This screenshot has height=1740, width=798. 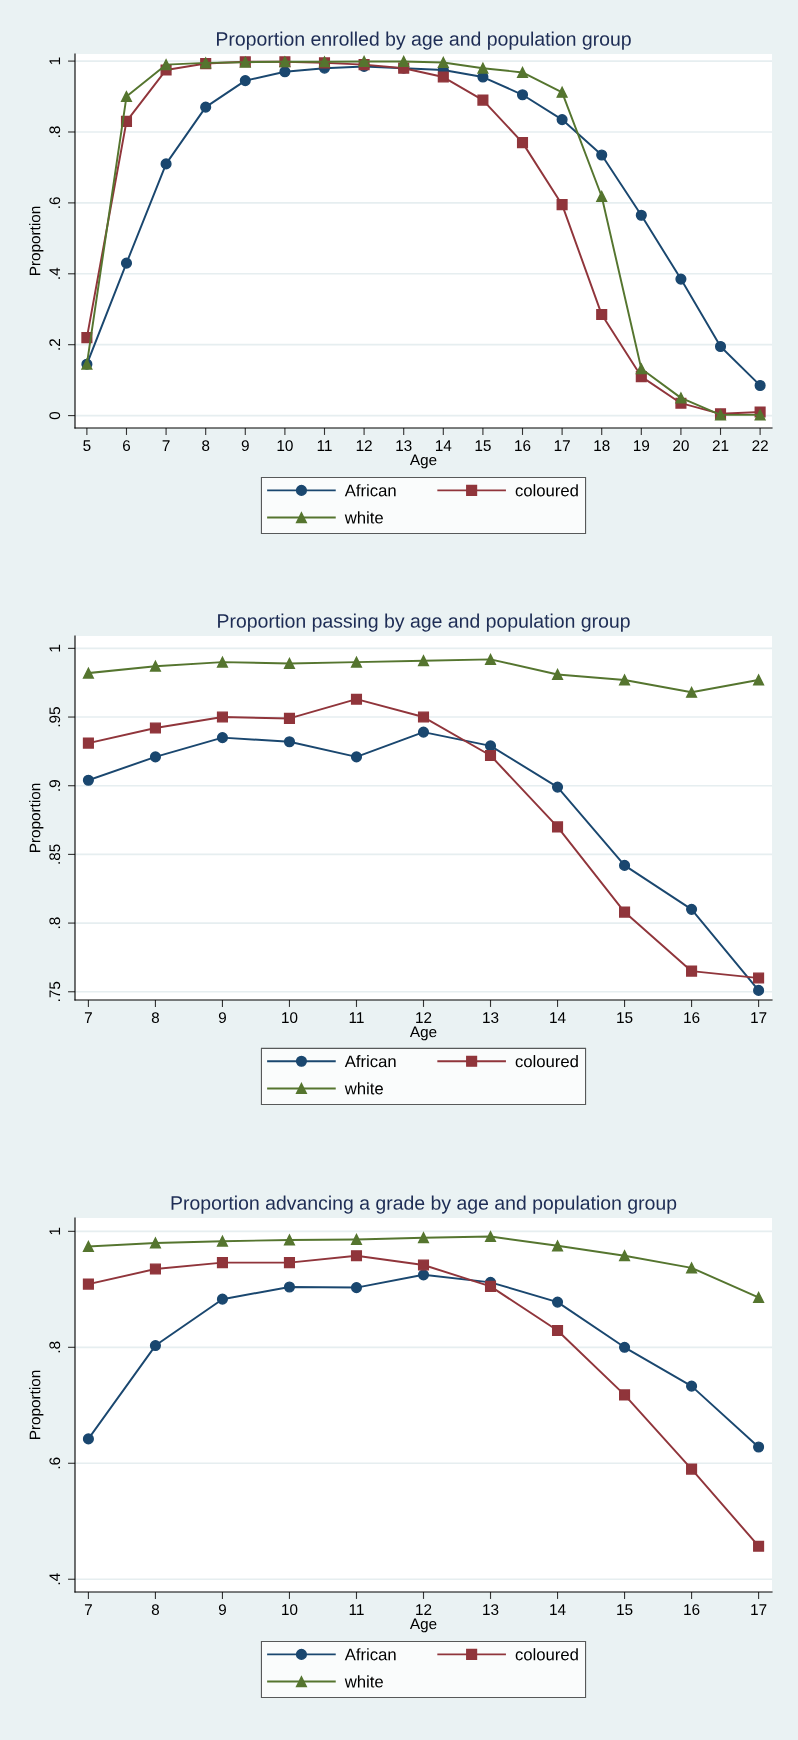 What do you see at coordinates (55, 785) in the screenshot?
I see `y-tick-label: .9` at bounding box center [55, 785].